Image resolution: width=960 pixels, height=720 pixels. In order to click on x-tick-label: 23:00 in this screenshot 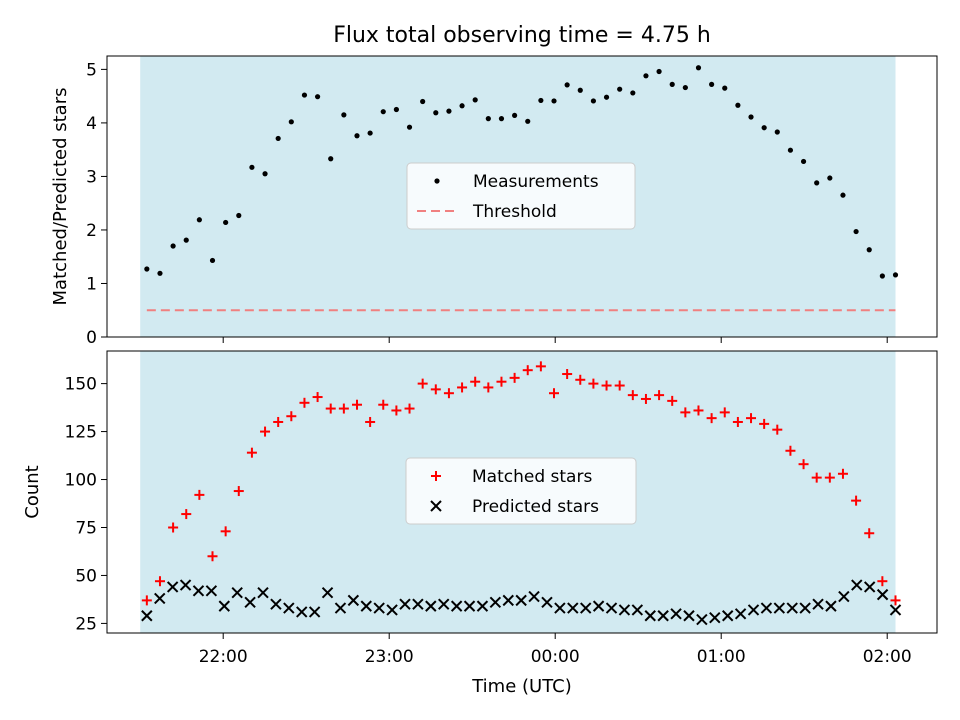, I will do `click(389, 657)`.